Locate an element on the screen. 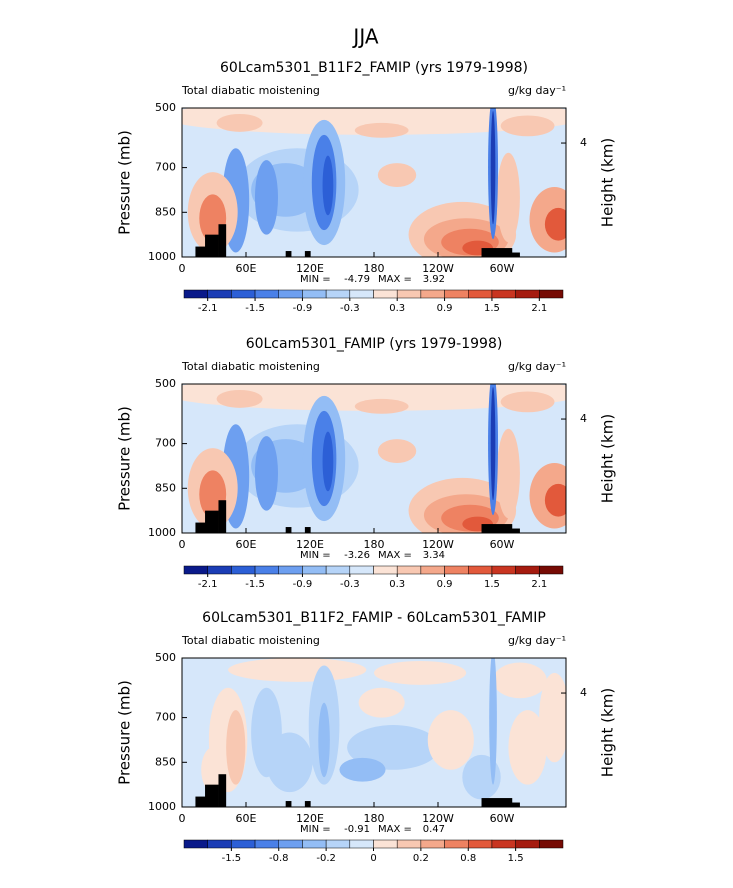  figure-title: JJA is located at coordinates (364, 37).